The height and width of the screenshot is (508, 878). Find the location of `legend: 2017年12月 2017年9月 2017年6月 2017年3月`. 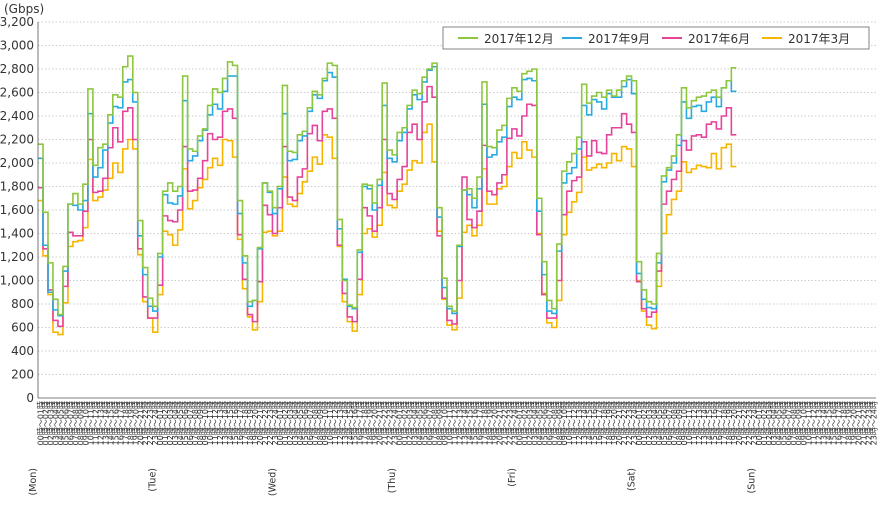

legend: 2017年12月 2017年9月 2017年6月 2017年3月 is located at coordinates (656, 38).